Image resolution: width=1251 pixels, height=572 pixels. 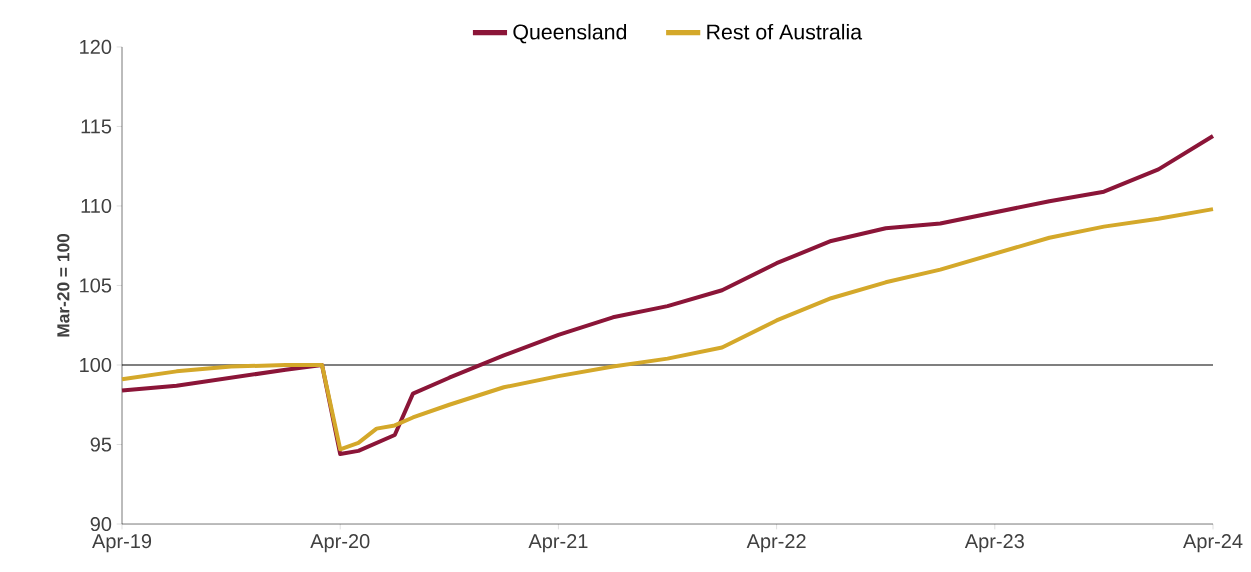 I want to click on x-tick-label: Apr-24, so click(x=1213, y=543).